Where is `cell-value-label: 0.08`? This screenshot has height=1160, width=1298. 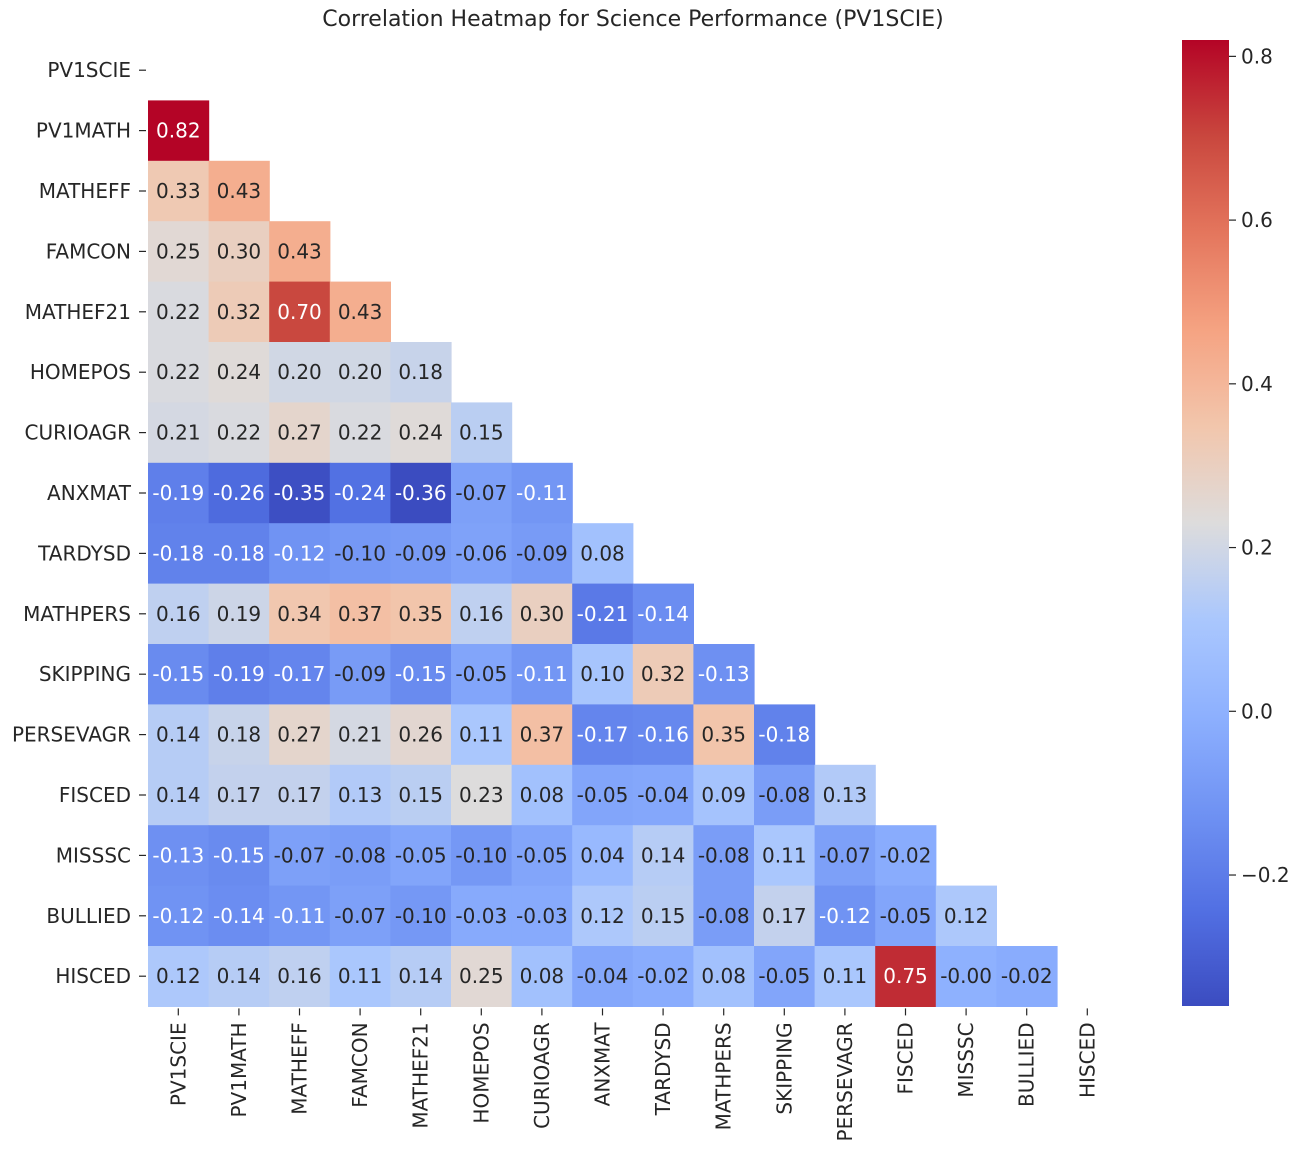
cell-value-label: 0.08 is located at coordinates (542, 795).